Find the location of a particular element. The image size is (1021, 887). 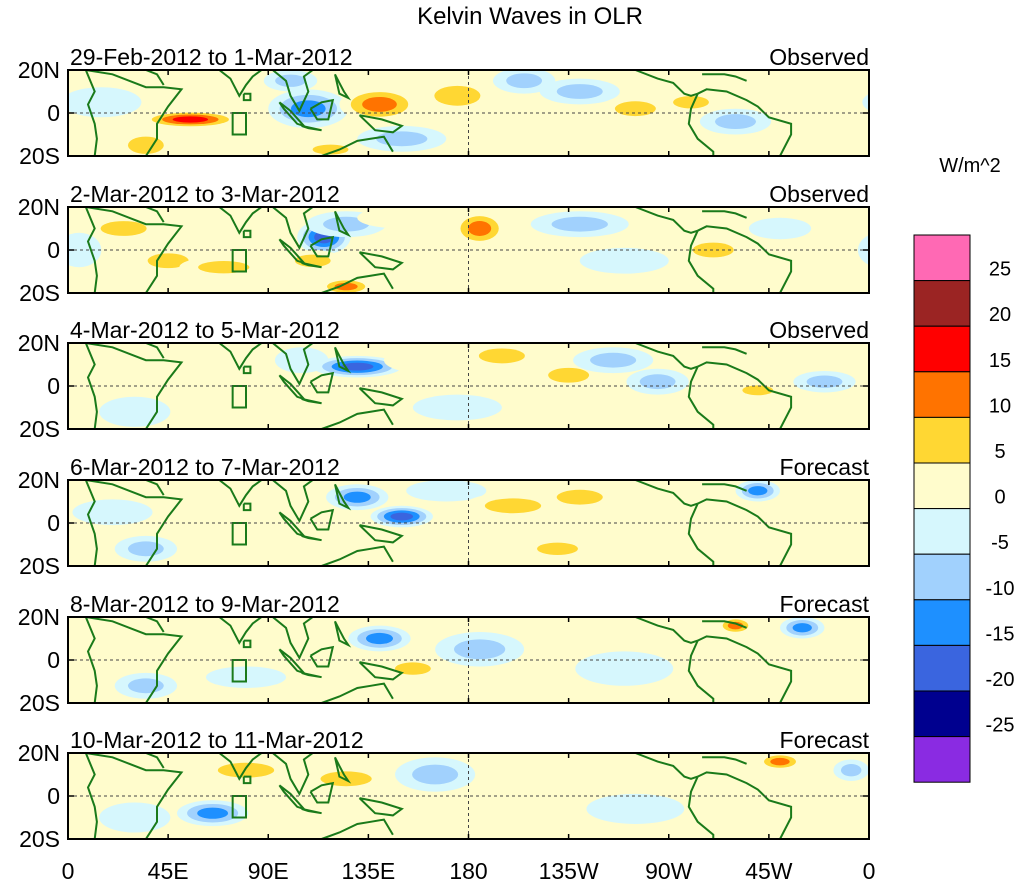

colorbar-units: W/m^2 is located at coordinates (970, 166).